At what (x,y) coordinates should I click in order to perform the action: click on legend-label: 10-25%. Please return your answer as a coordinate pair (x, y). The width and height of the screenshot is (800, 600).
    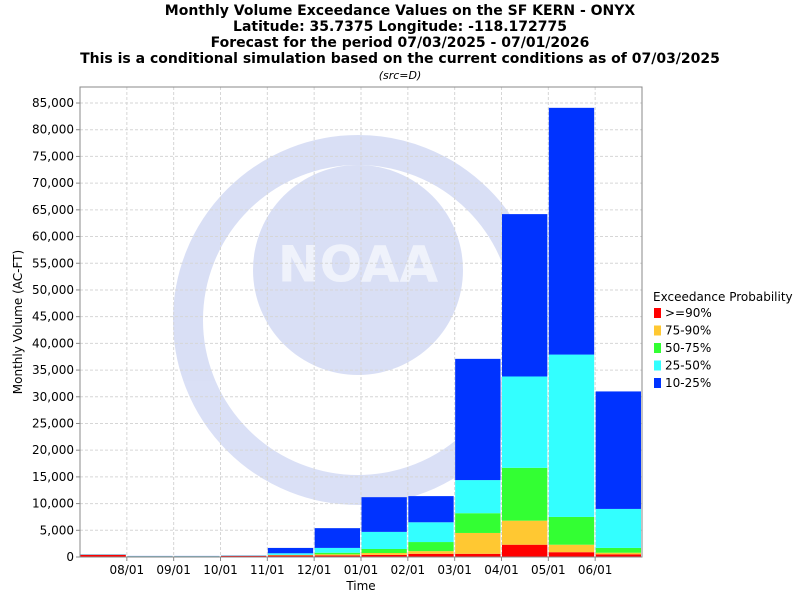
    Looking at the image, I should click on (688, 383).